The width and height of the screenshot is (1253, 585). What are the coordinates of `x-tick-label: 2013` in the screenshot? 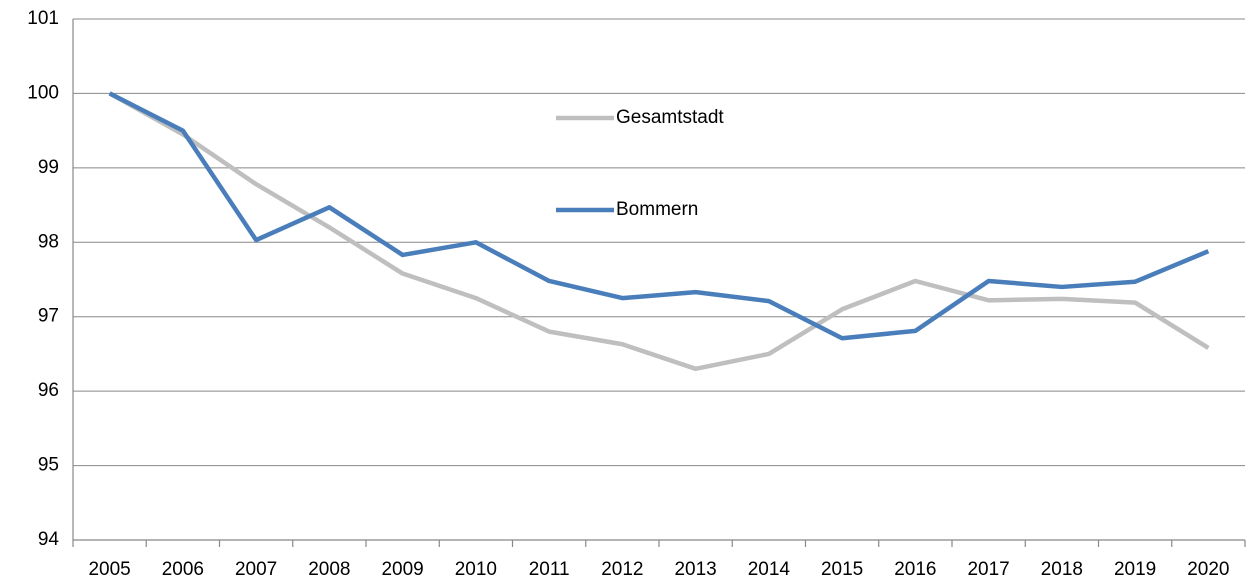 It's located at (695, 569).